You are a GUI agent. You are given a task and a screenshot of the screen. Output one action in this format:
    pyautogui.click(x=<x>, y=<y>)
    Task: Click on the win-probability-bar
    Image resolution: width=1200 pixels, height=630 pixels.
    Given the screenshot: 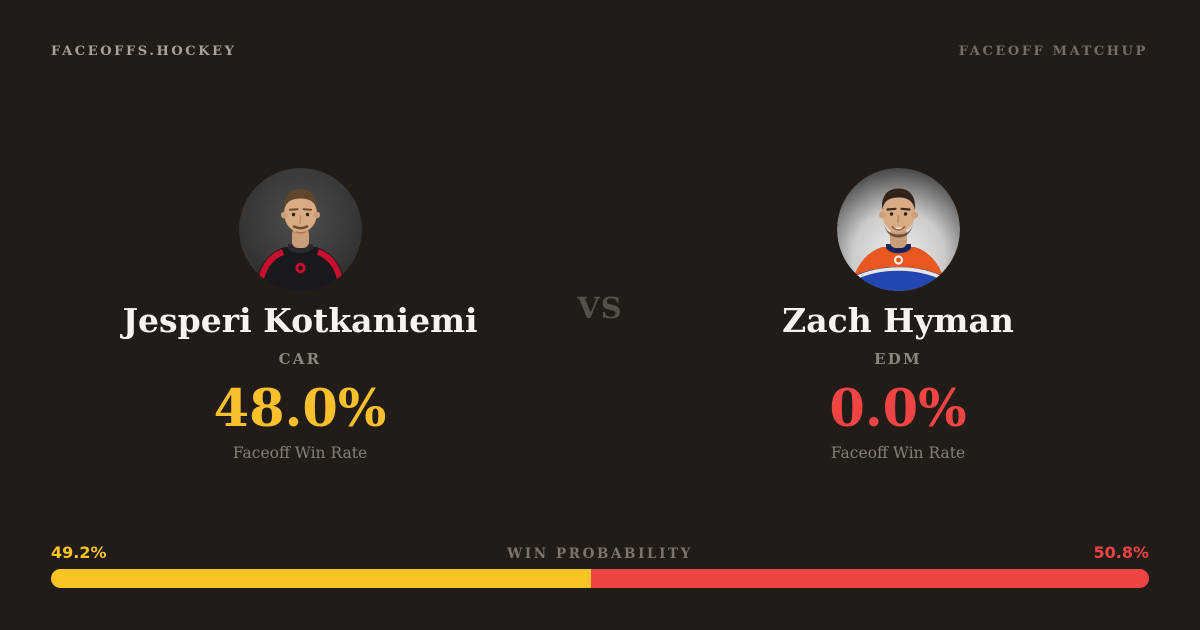 What is the action you would take?
    pyautogui.click(x=600, y=578)
    